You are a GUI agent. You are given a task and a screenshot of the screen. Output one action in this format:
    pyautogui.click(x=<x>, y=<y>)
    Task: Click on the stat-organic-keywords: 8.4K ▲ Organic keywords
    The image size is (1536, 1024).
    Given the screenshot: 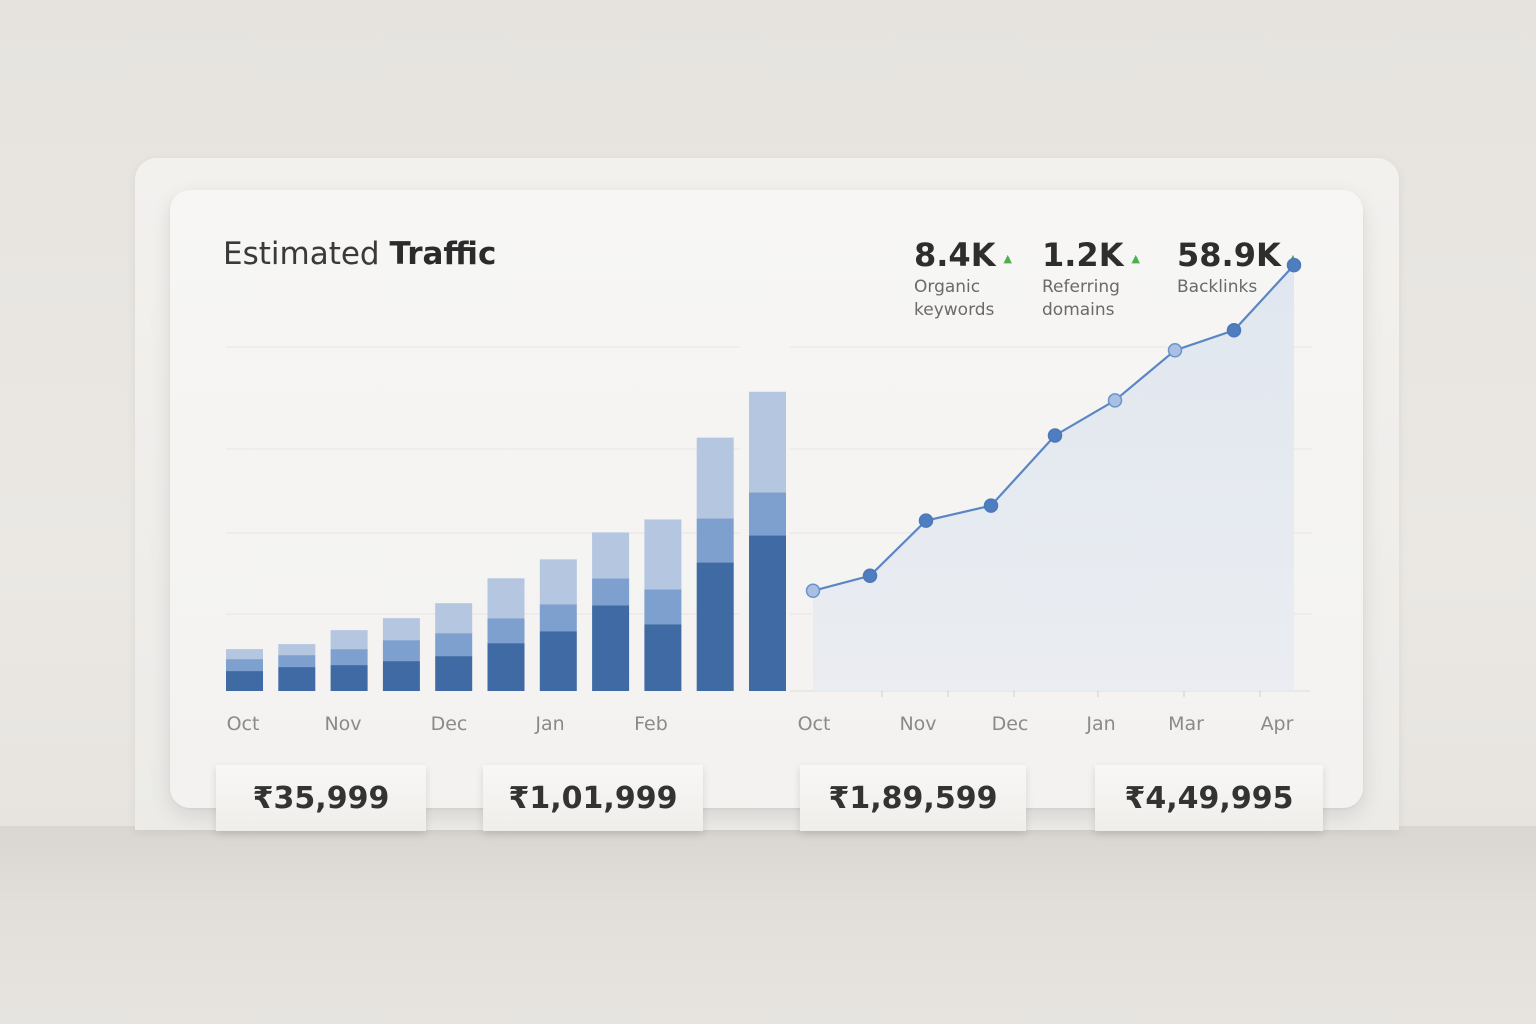 What is the action you would take?
    pyautogui.click(x=969, y=279)
    